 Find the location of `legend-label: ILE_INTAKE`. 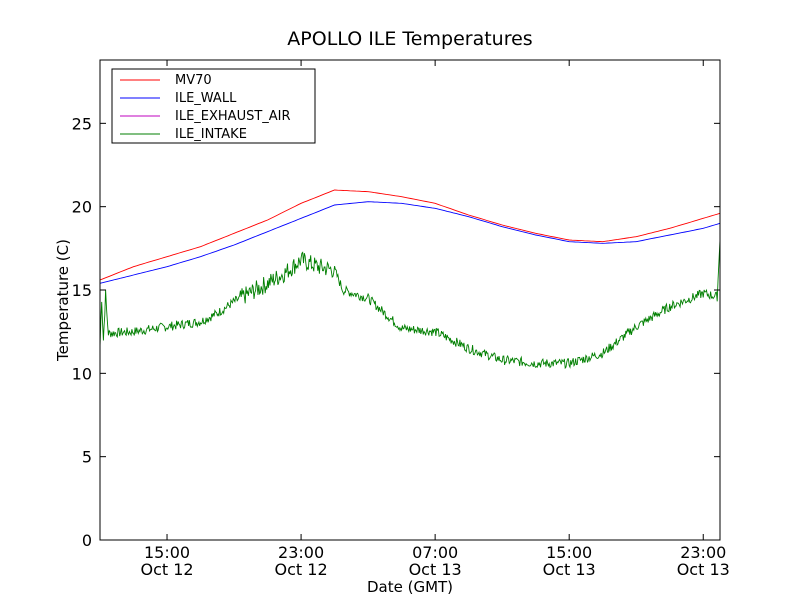

legend-label: ILE_INTAKE is located at coordinates (211, 134).